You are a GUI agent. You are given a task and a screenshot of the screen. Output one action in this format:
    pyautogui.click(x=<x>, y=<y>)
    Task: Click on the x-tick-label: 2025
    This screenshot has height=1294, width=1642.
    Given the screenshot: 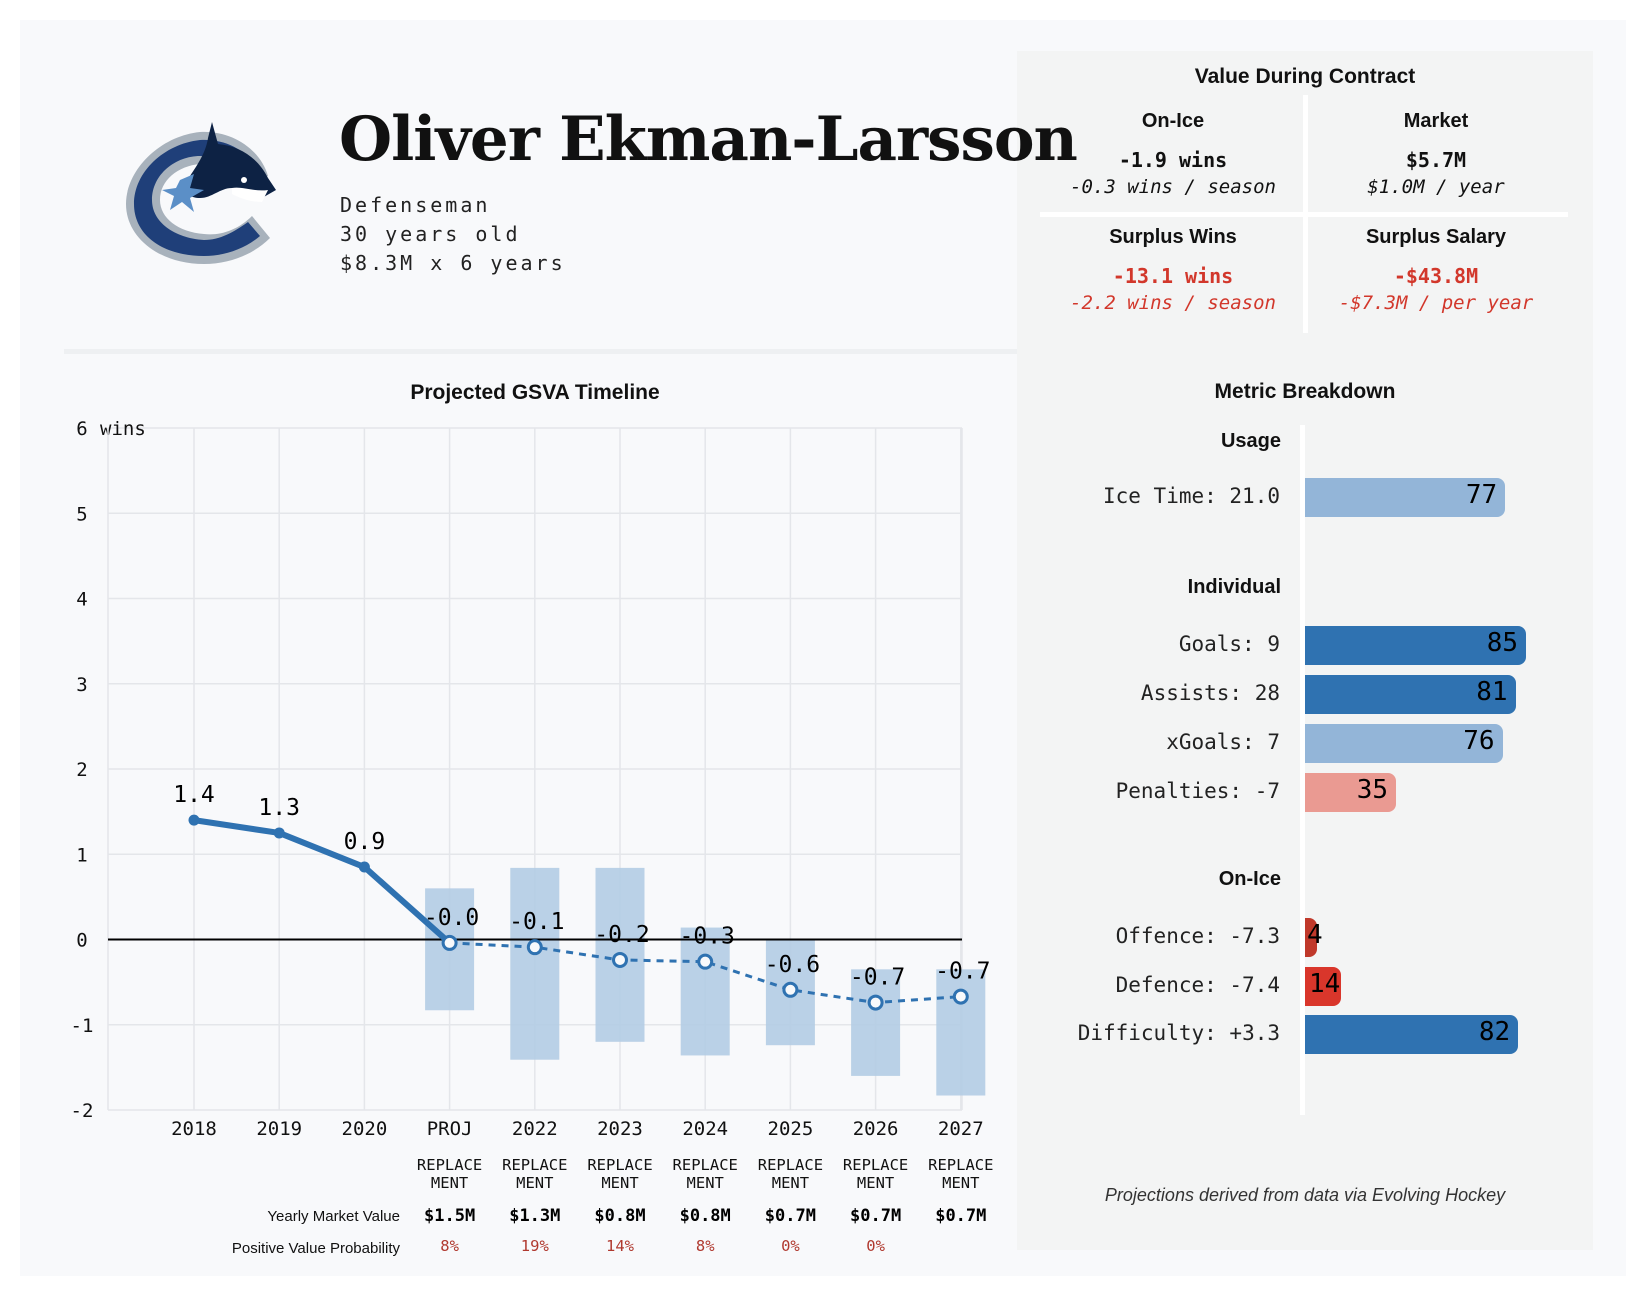 What is the action you would take?
    pyautogui.click(x=791, y=1129)
    